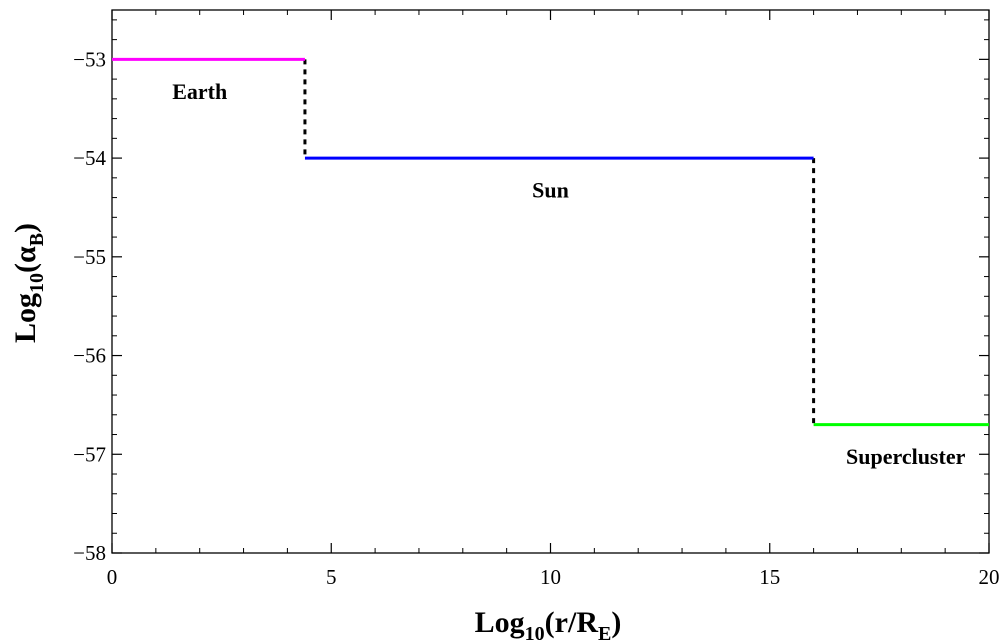 Image resolution: width=1004 pixels, height=641 pixels. Describe the element at coordinates (25, 318) in the screenshot. I see `y-axis-title-main: Log` at that location.